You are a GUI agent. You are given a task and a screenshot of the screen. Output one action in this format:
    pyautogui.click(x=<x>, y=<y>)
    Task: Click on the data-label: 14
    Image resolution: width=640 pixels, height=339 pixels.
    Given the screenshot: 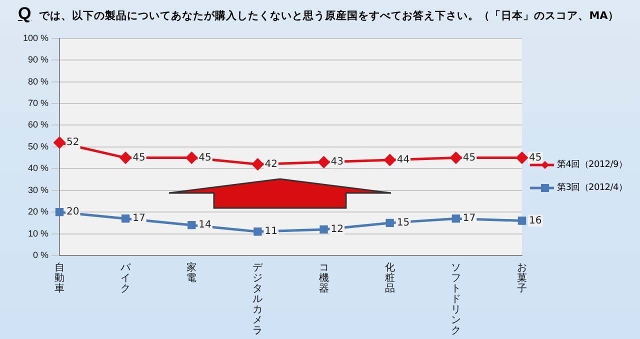 What is the action you would take?
    pyautogui.click(x=205, y=225)
    